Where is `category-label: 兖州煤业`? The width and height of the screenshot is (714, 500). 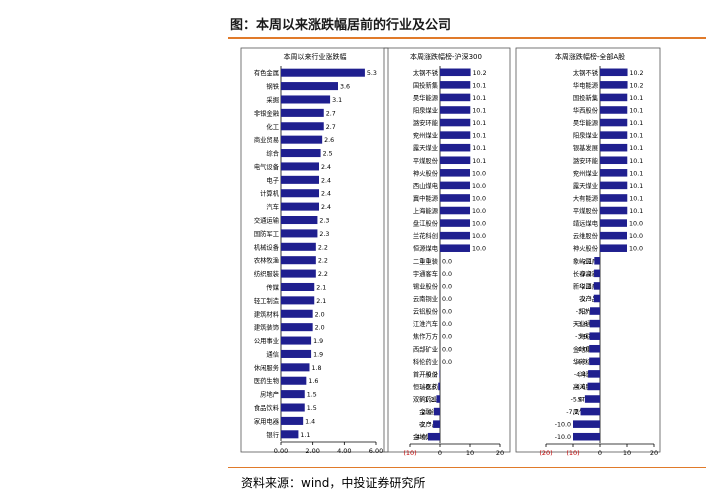
category-label: 兖州煤业 is located at coordinates (425, 135).